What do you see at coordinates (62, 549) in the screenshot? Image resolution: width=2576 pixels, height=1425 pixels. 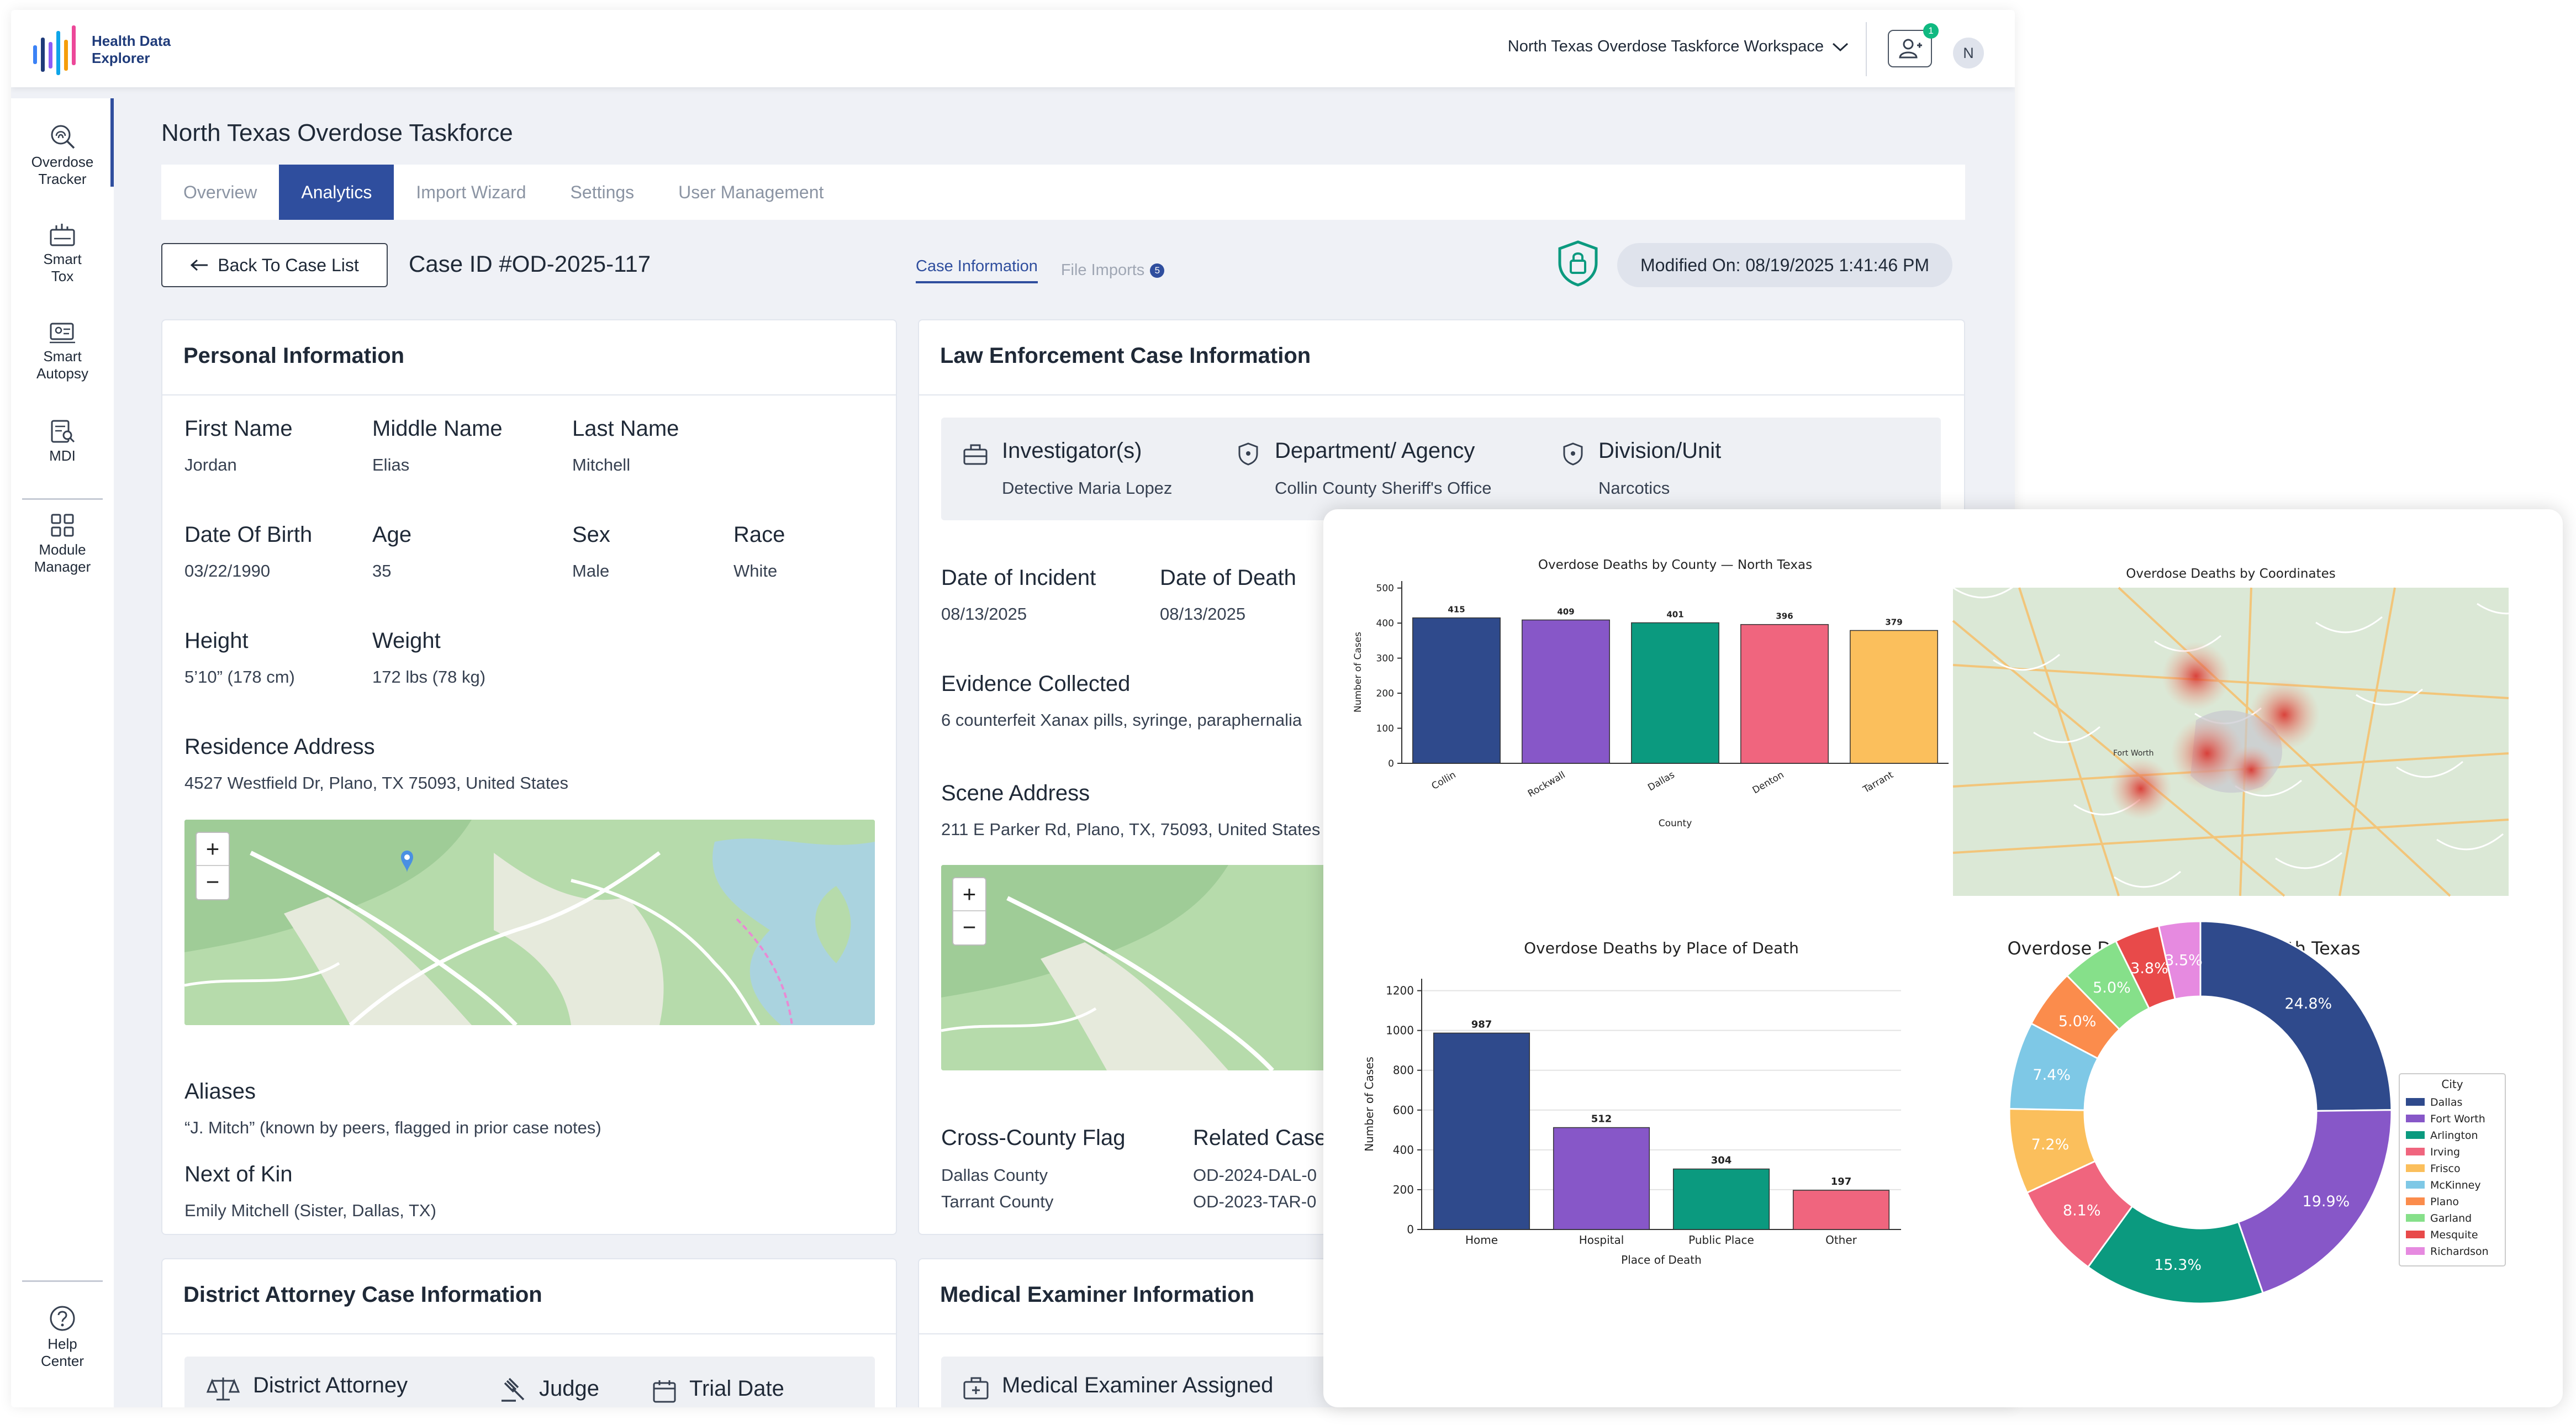 I see `sidebar-item-label: Module` at bounding box center [62, 549].